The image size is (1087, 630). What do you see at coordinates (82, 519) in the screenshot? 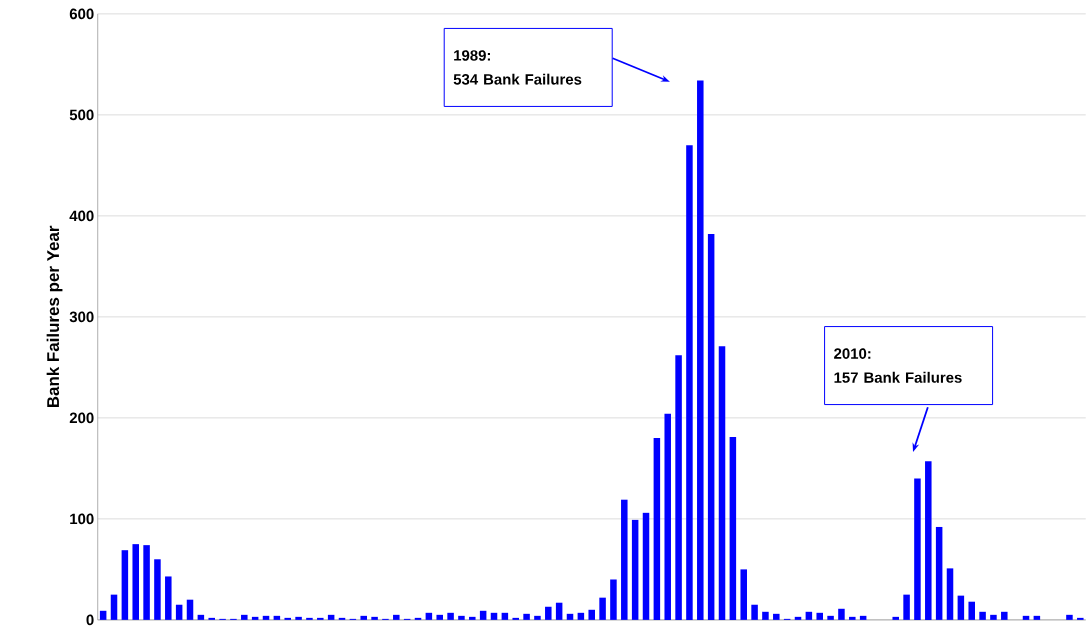
I see `y-tick-label: 100` at bounding box center [82, 519].